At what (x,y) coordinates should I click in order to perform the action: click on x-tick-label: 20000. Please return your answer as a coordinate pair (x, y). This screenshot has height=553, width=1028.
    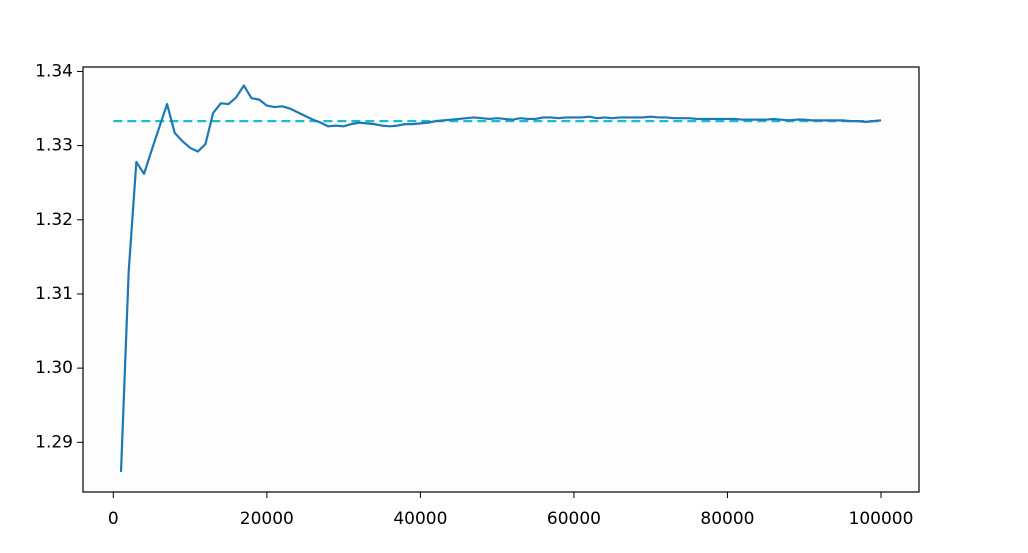
    Looking at the image, I should click on (267, 519).